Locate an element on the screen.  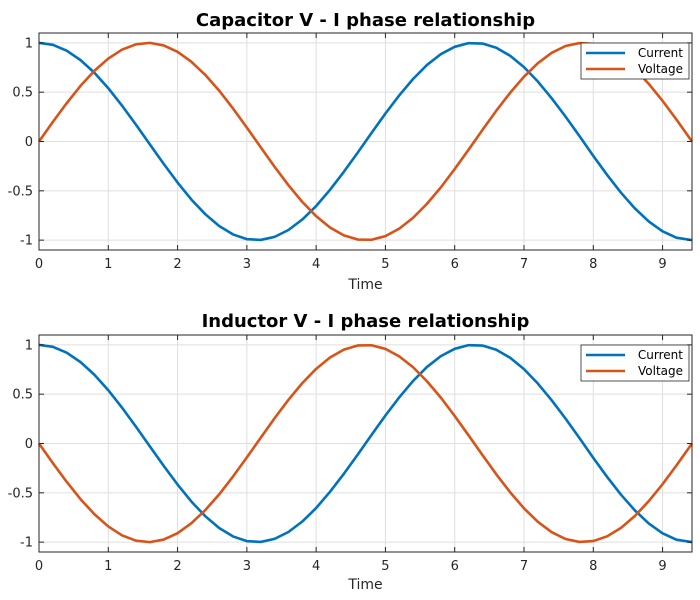
chart-title: Capacitor V - I phase relationship is located at coordinates (365, 20).